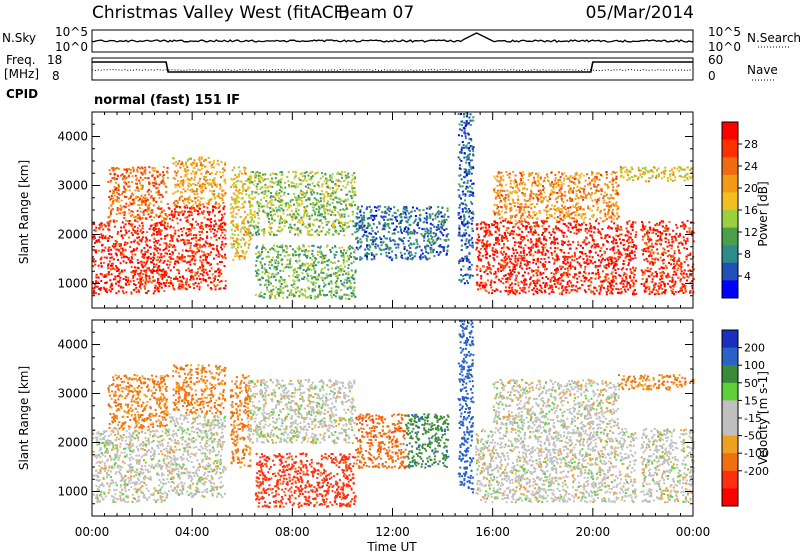 This screenshot has height=554, width=800. I want to click on beam-label: Beam 07, so click(376, 13).